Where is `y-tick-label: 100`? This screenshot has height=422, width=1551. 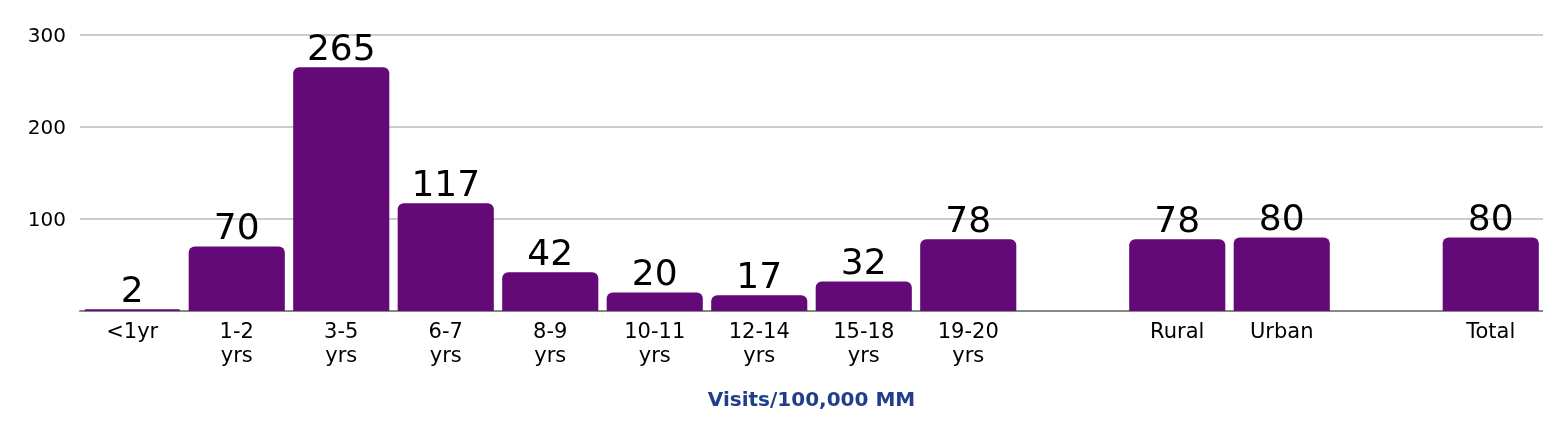 y-tick-label: 100 is located at coordinates (46, 219).